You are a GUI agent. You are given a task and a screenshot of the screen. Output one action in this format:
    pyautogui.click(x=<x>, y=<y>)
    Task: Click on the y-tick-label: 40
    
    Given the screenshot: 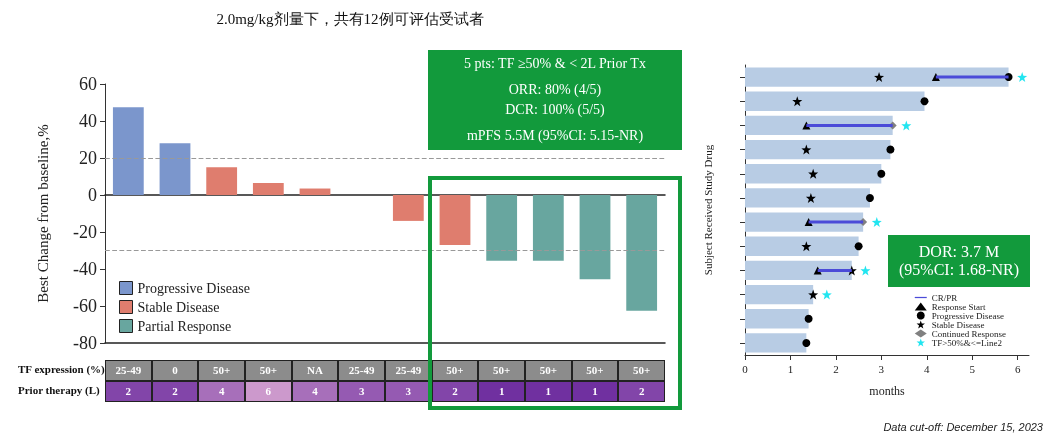 What is the action you would take?
    pyautogui.click(x=88, y=121)
    